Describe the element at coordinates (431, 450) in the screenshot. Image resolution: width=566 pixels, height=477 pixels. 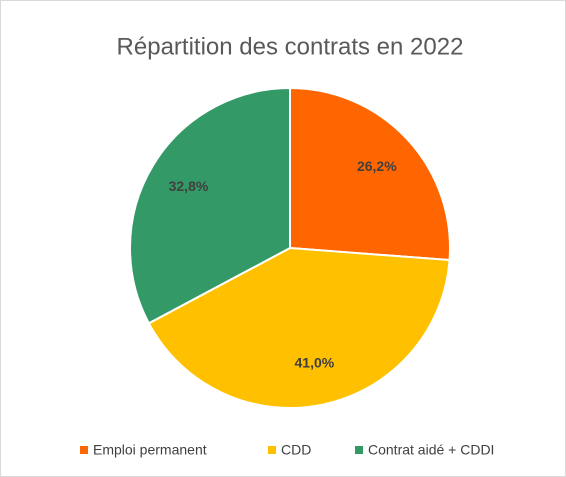
I see `legend-label: Contrat aidé + CDDI` at that location.